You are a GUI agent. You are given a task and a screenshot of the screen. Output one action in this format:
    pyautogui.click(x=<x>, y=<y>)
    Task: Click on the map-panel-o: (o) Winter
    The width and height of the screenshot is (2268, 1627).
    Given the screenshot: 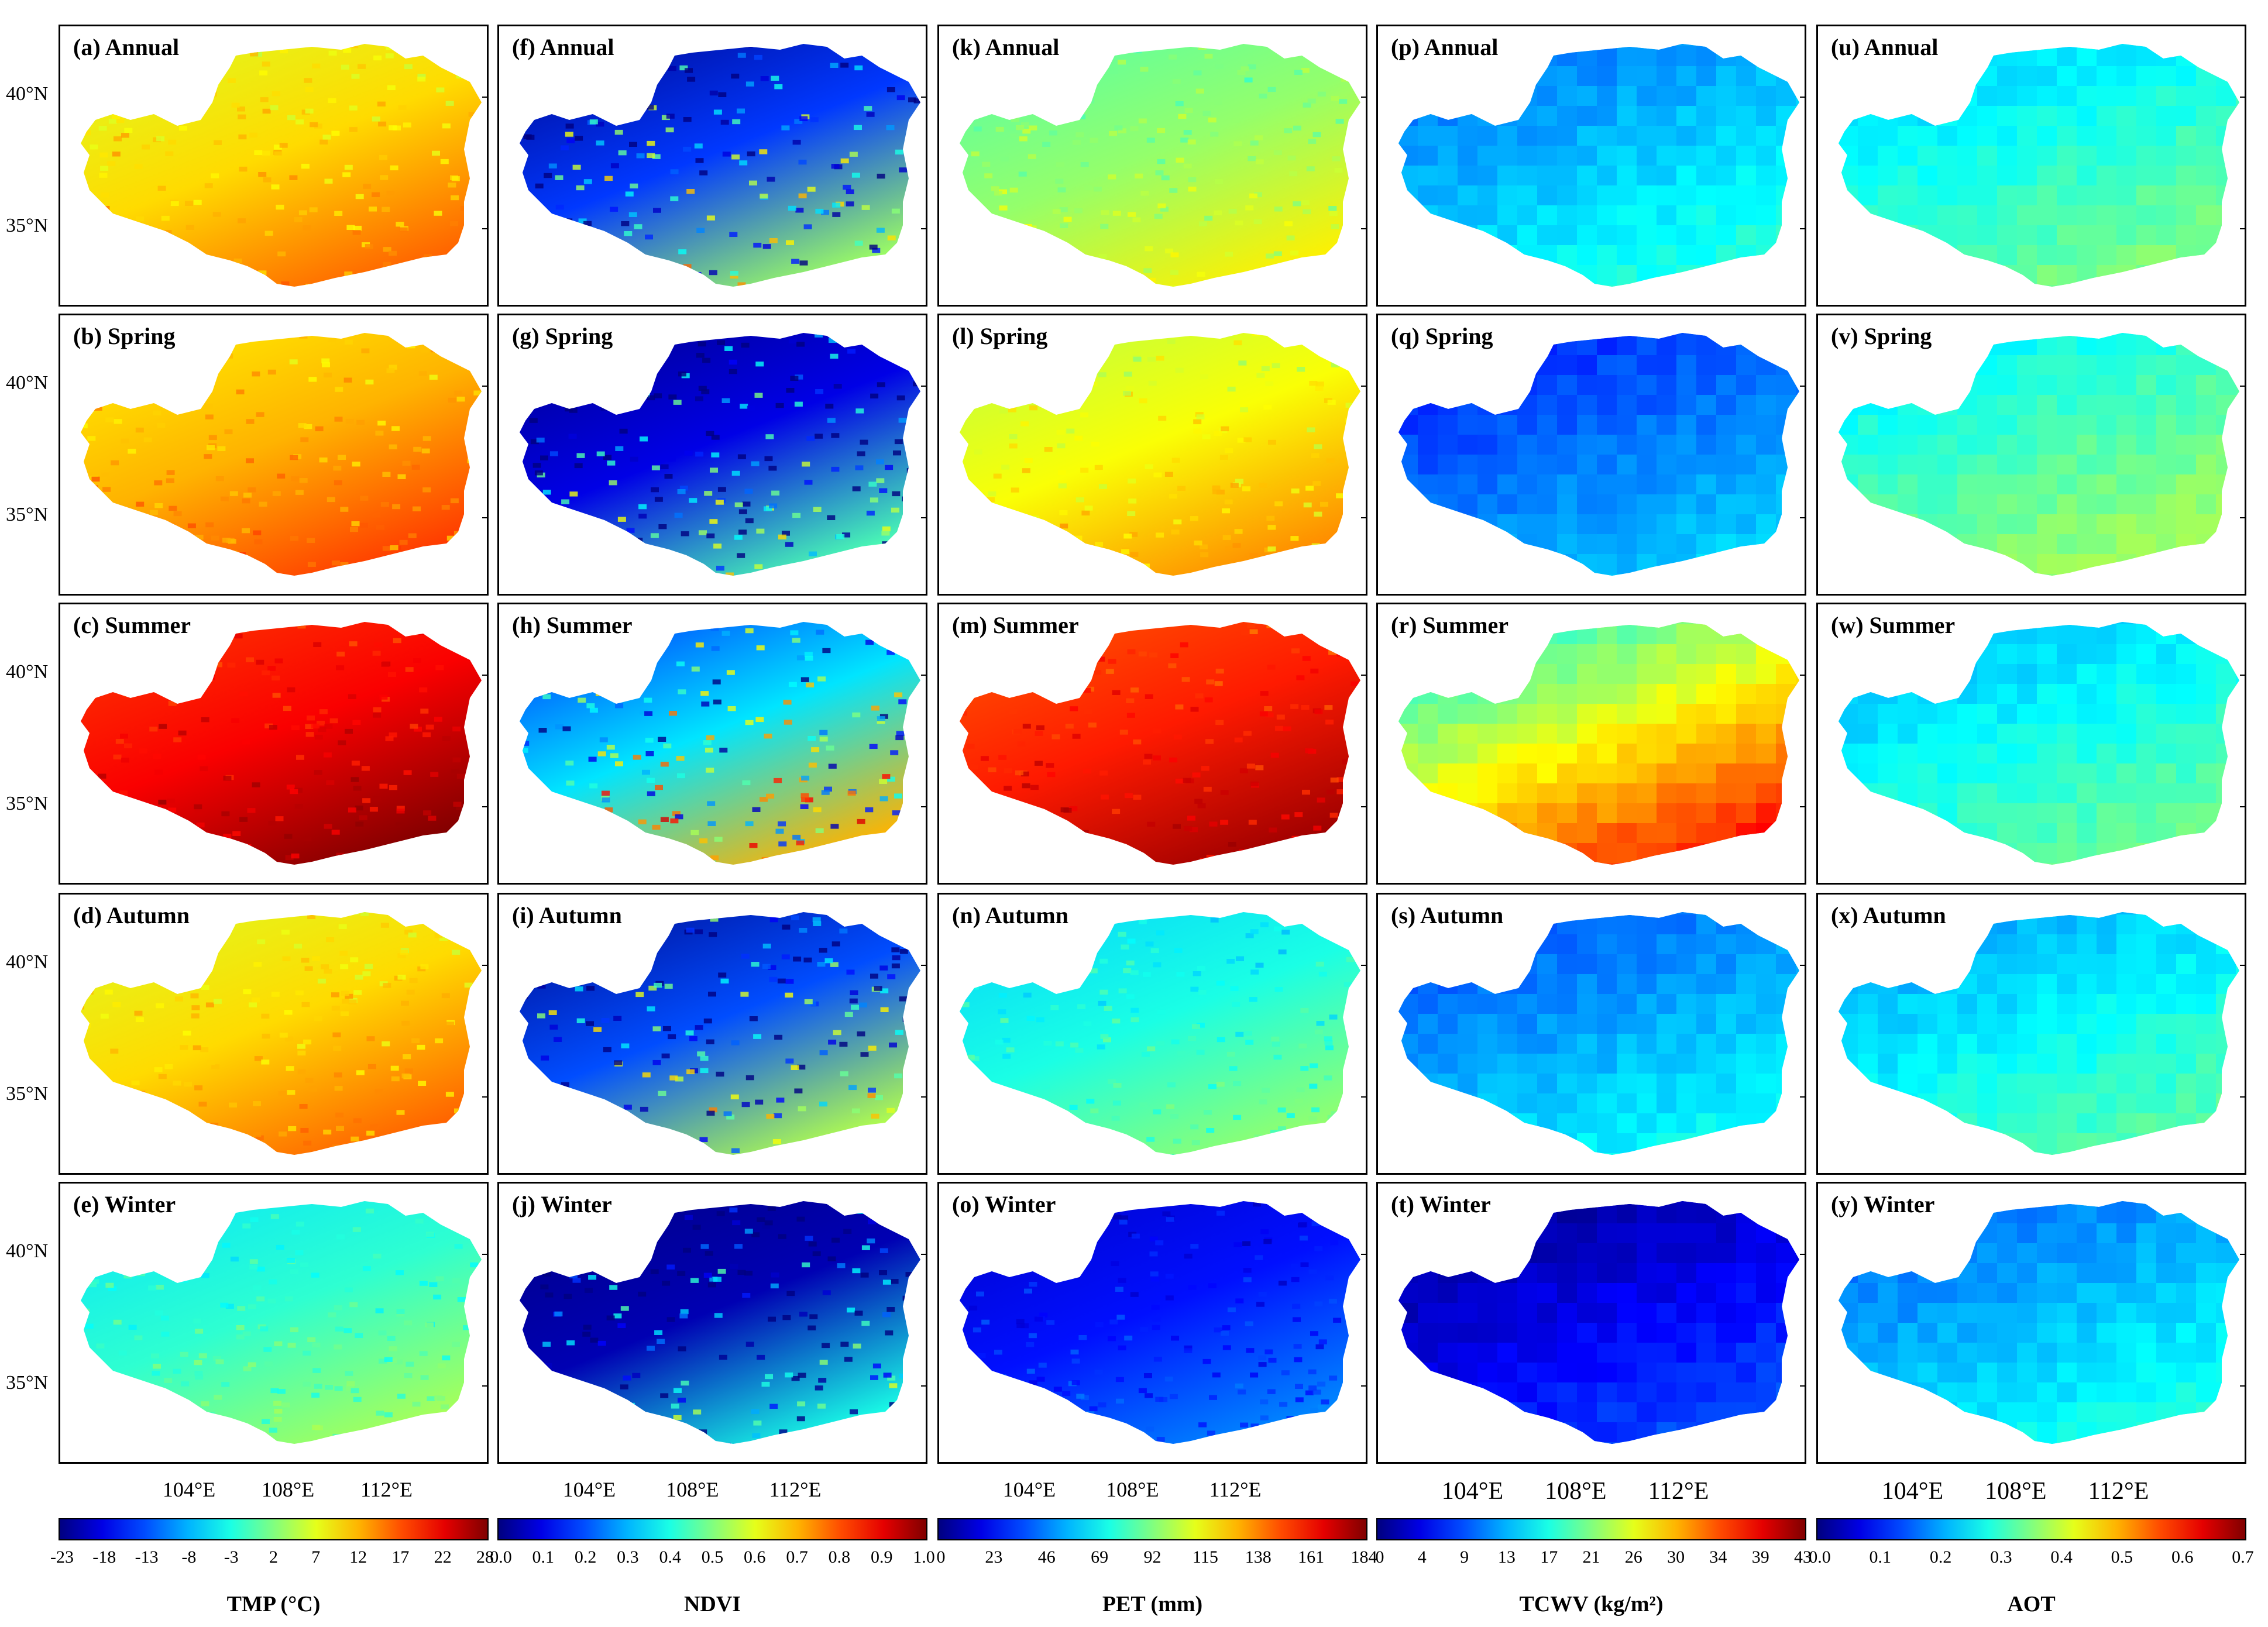 What is the action you would take?
    pyautogui.click(x=1152, y=1323)
    